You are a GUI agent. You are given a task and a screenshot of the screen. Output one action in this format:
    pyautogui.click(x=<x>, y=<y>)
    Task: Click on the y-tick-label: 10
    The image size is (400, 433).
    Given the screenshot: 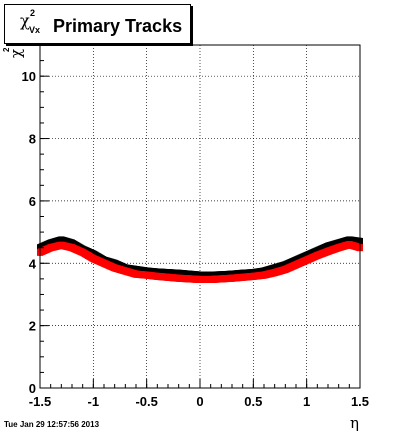 What is the action you would take?
    pyautogui.click(x=29, y=76)
    